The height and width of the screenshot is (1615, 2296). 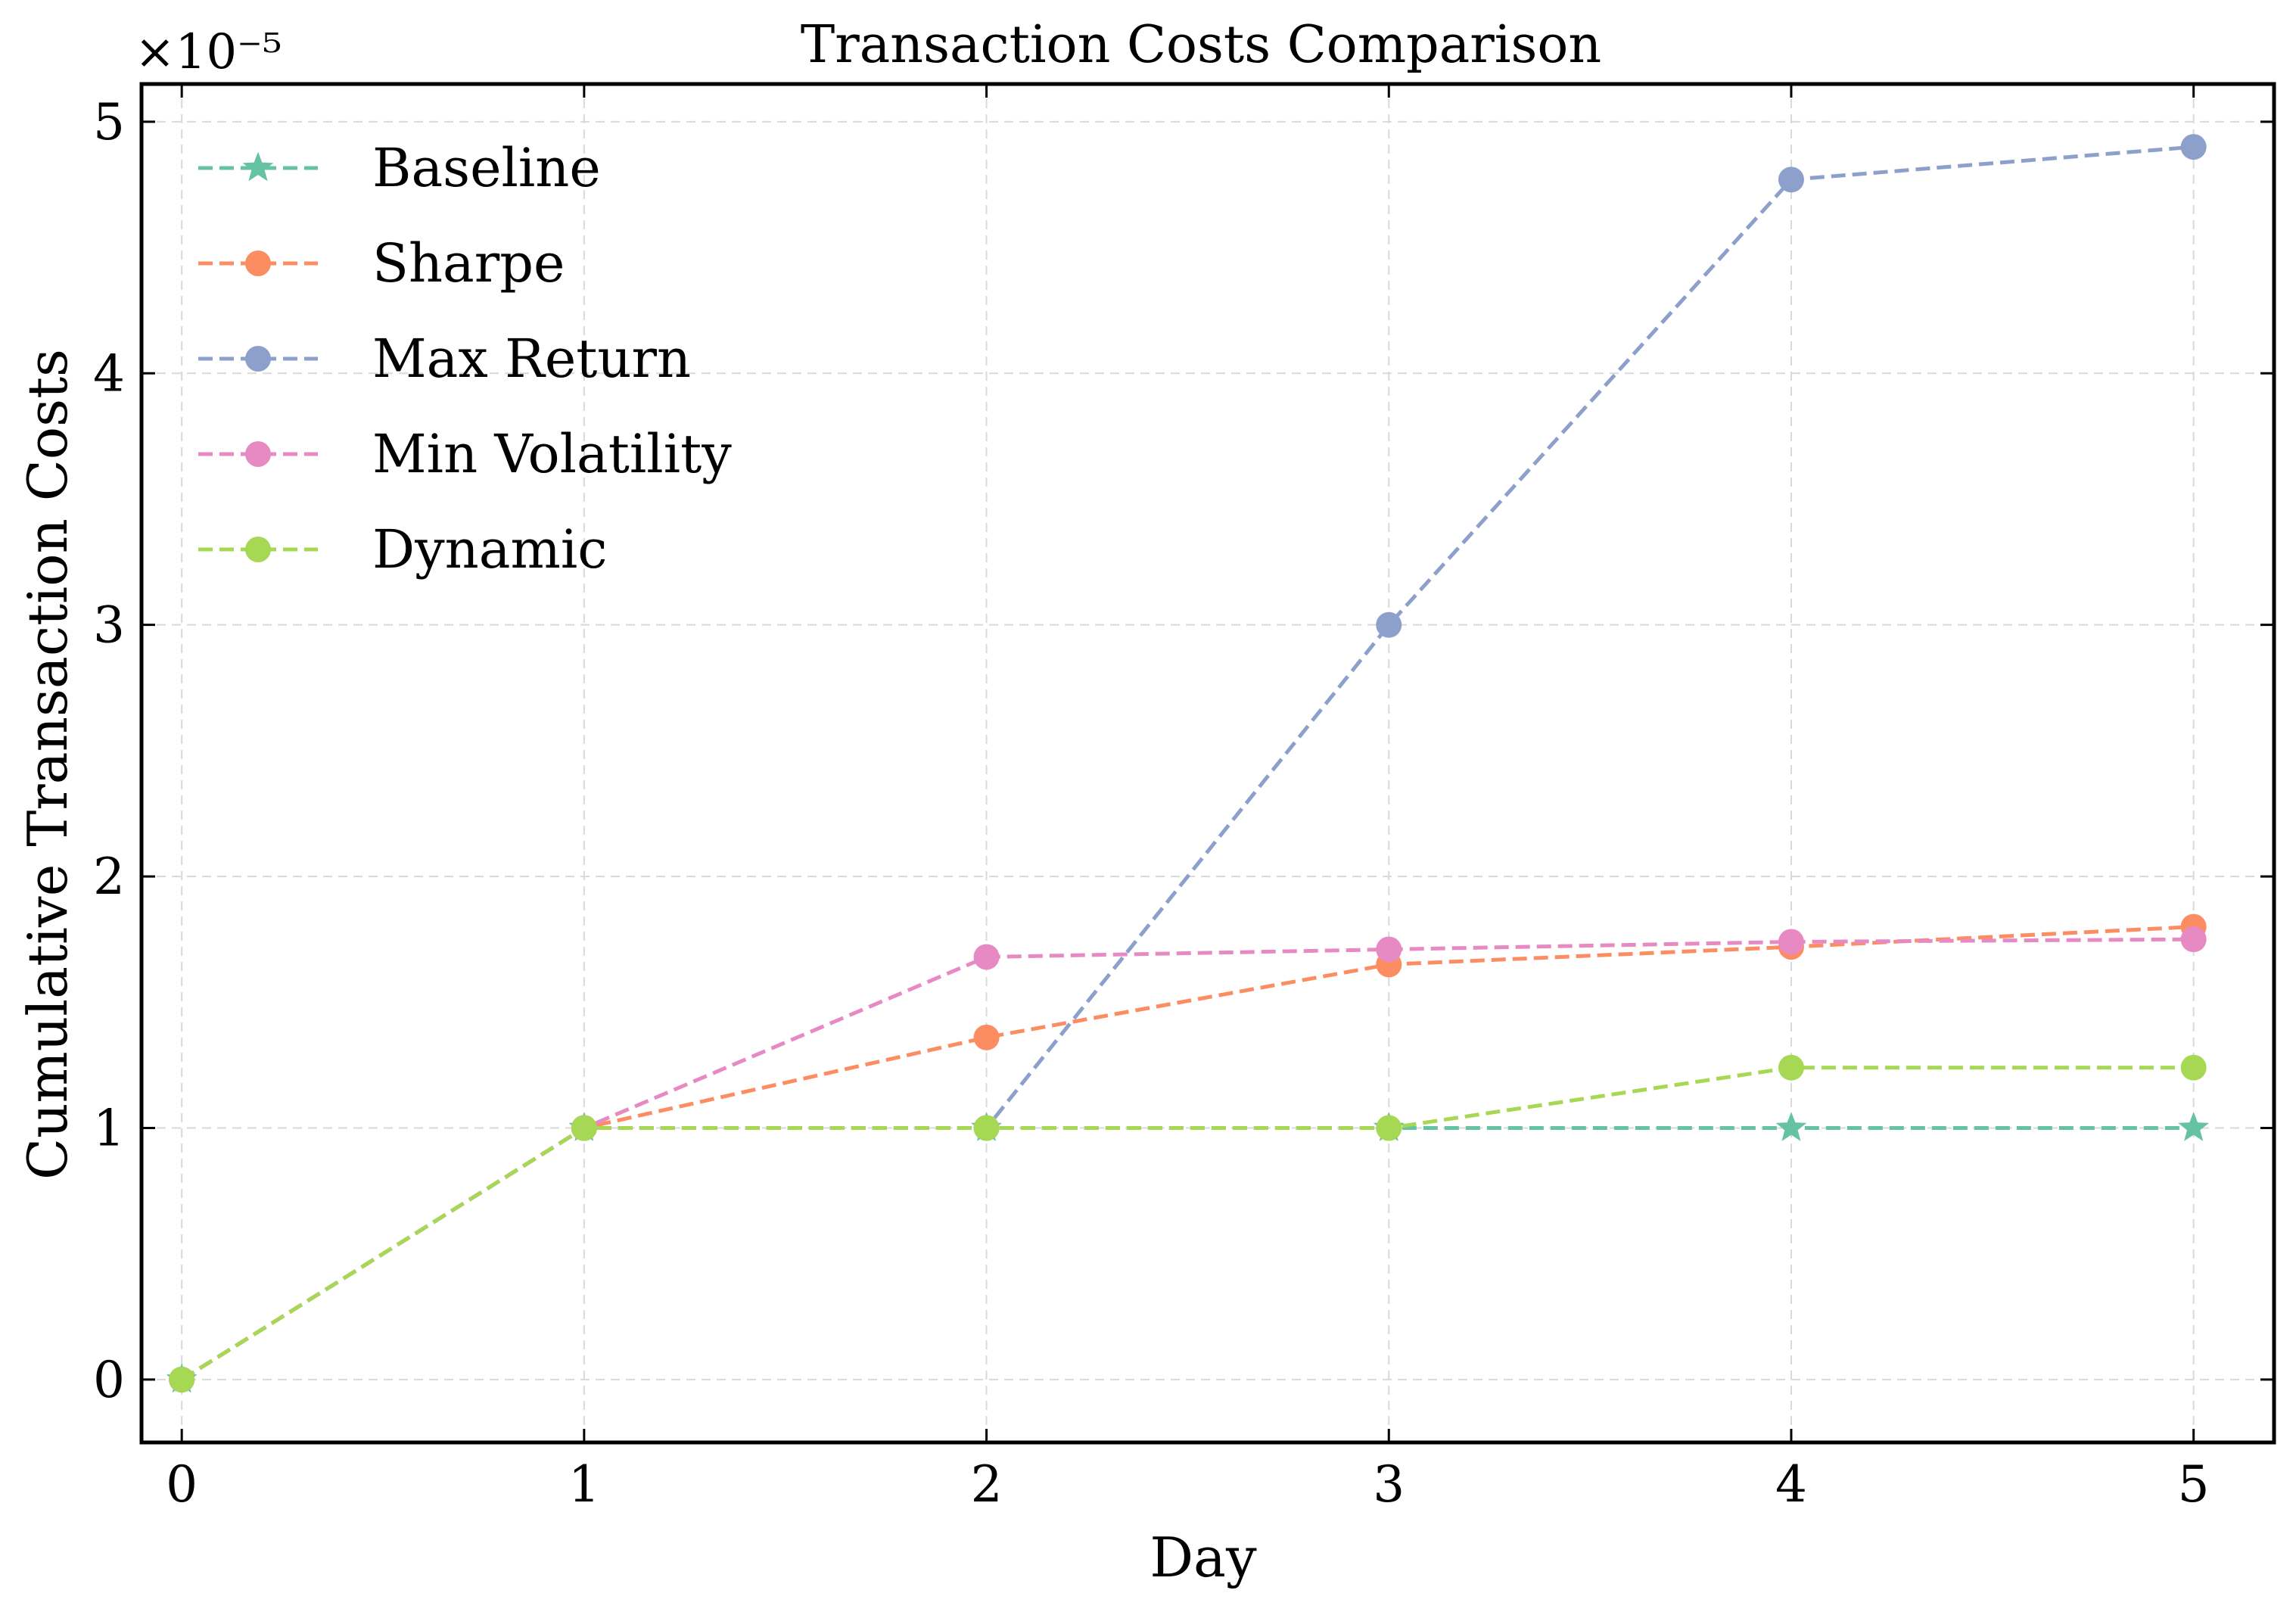 What do you see at coordinates (1791, 1484) in the screenshot?
I see `x-tick-label: 4` at bounding box center [1791, 1484].